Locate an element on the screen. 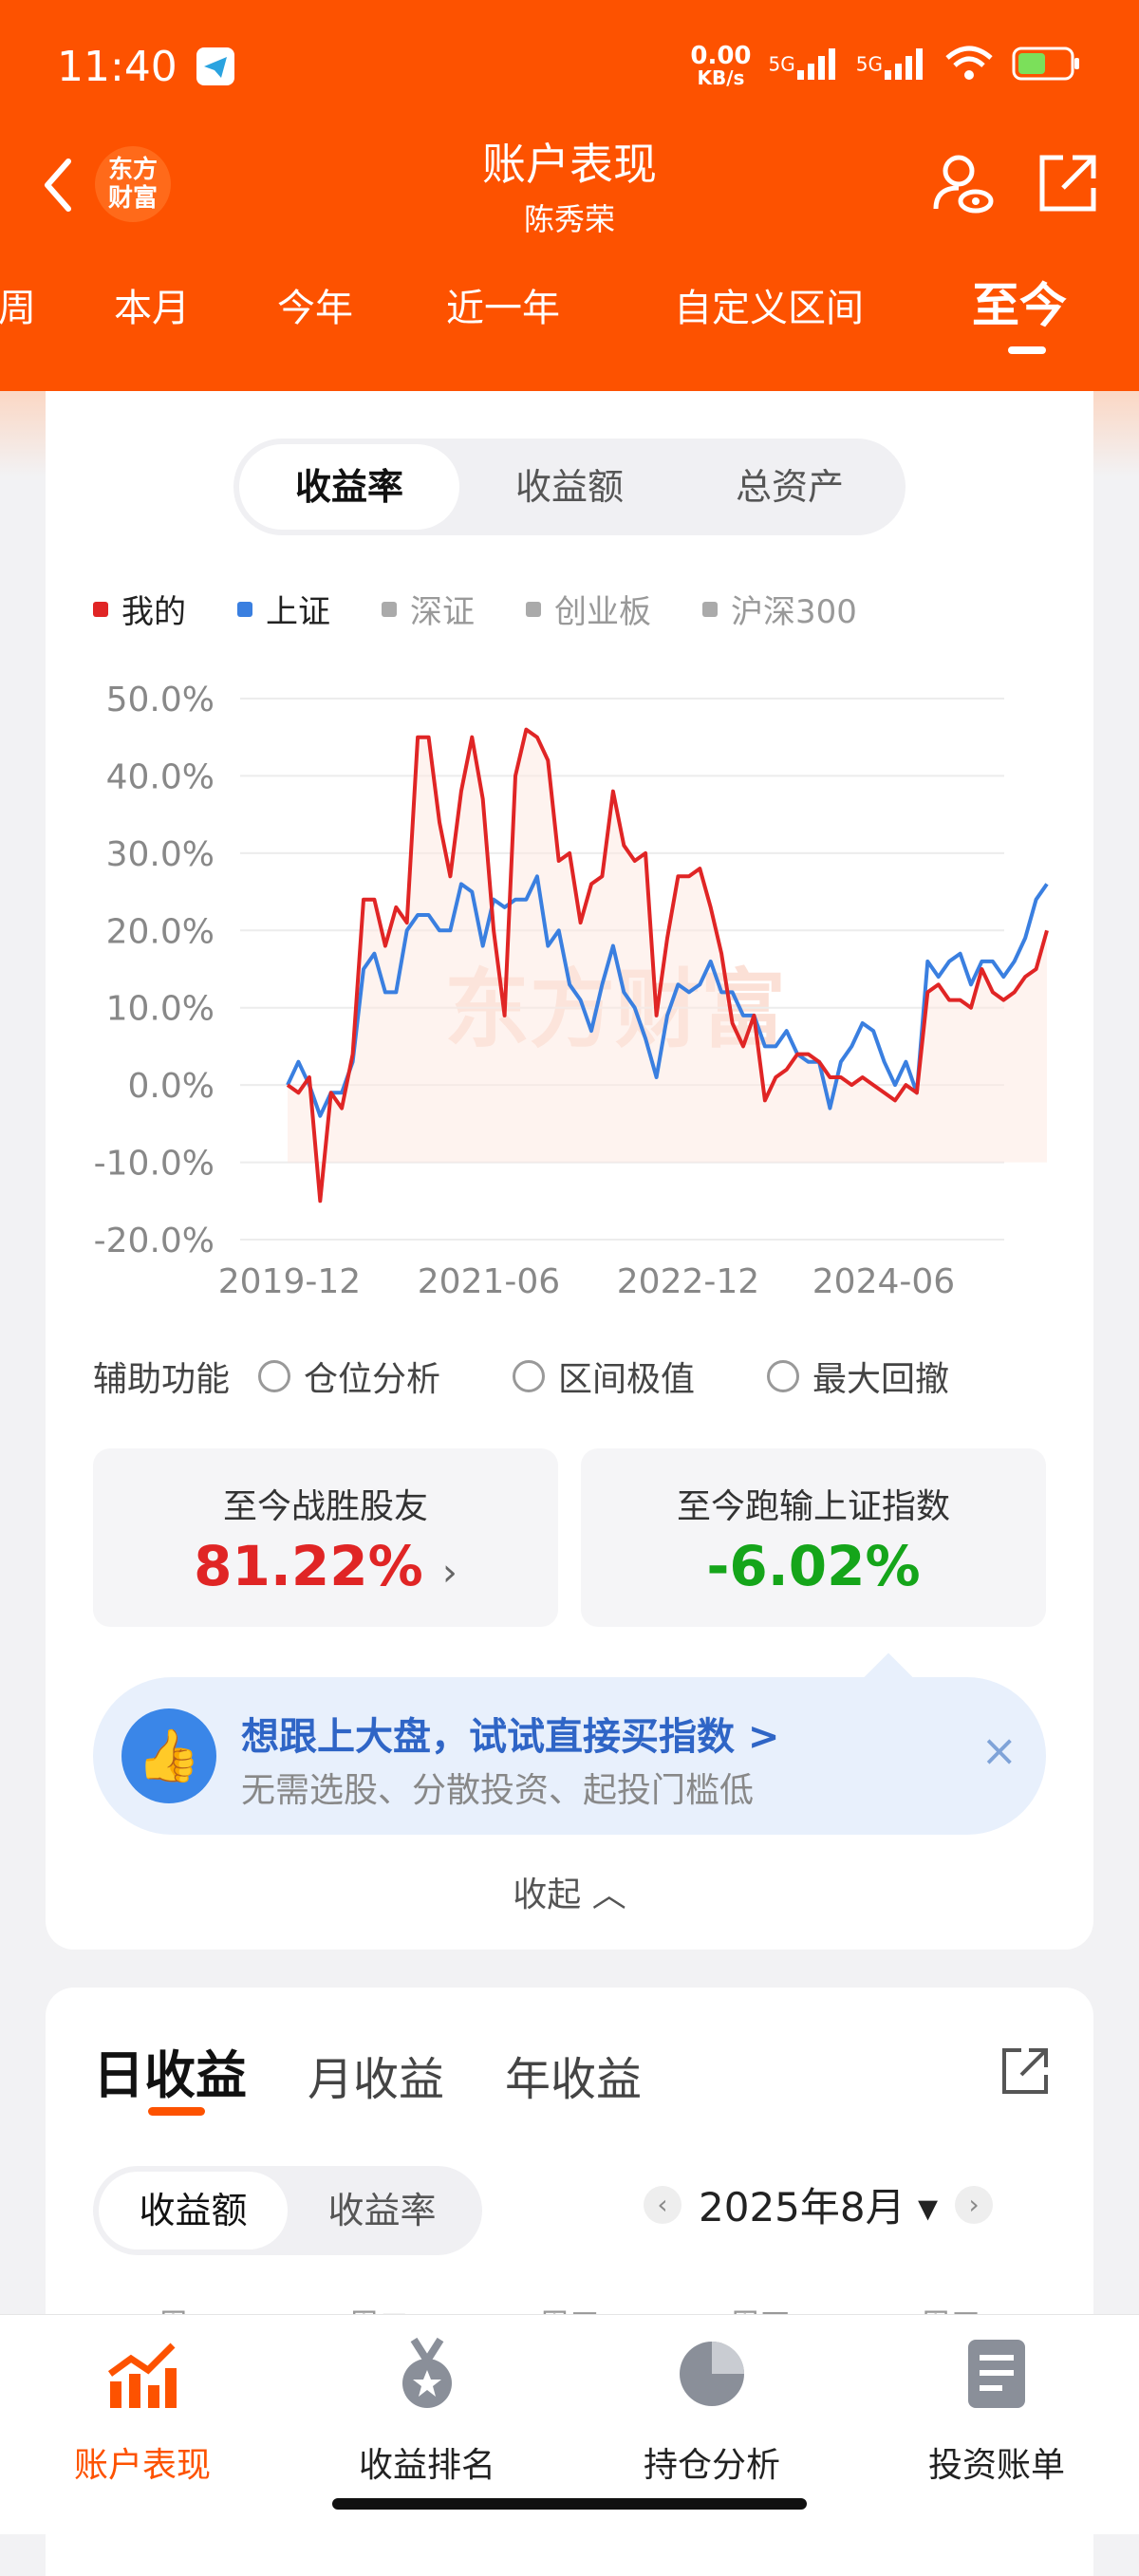 This screenshot has height=2576, width=1139. period-tabs: 周 本月 今年 近一年 自定义区间 至今 is located at coordinates (569, 324).